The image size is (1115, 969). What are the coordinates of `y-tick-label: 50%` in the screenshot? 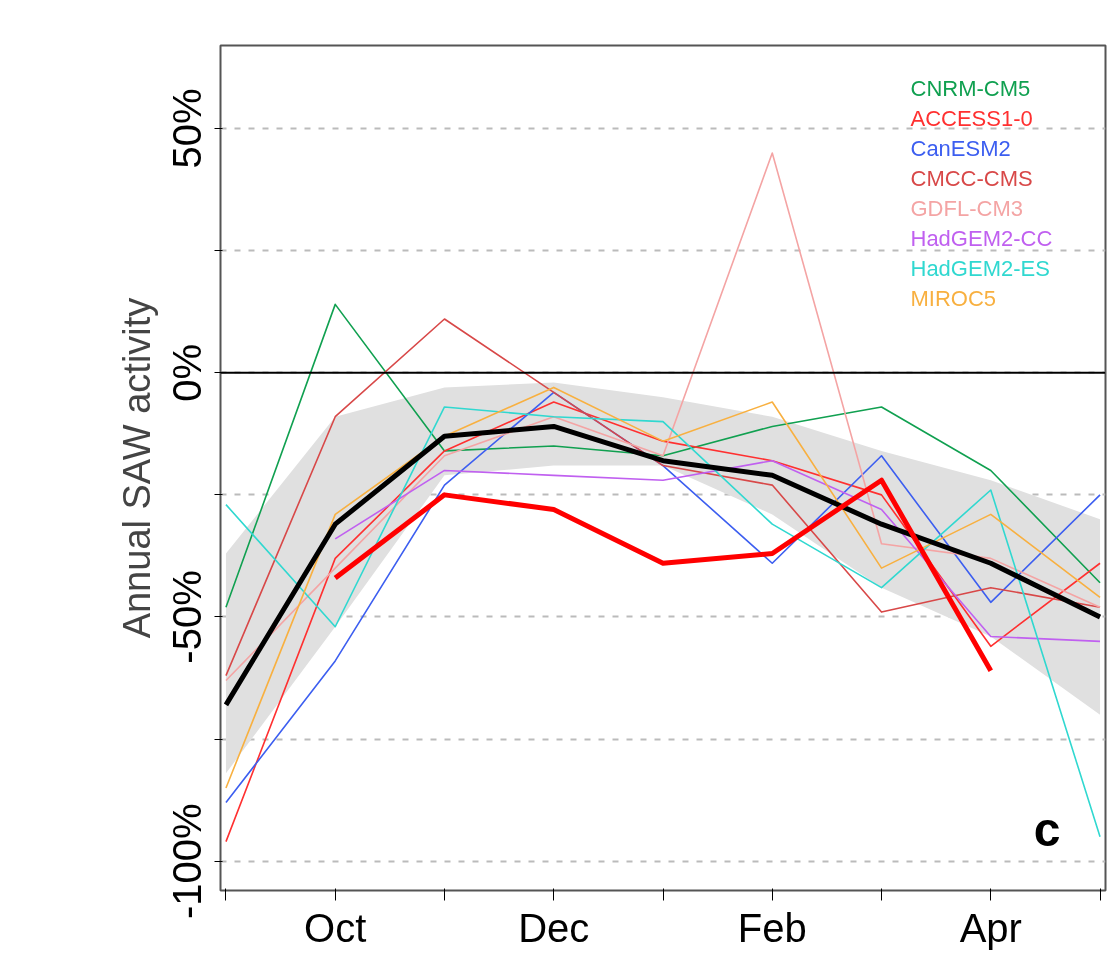 It's located at (187, 128).